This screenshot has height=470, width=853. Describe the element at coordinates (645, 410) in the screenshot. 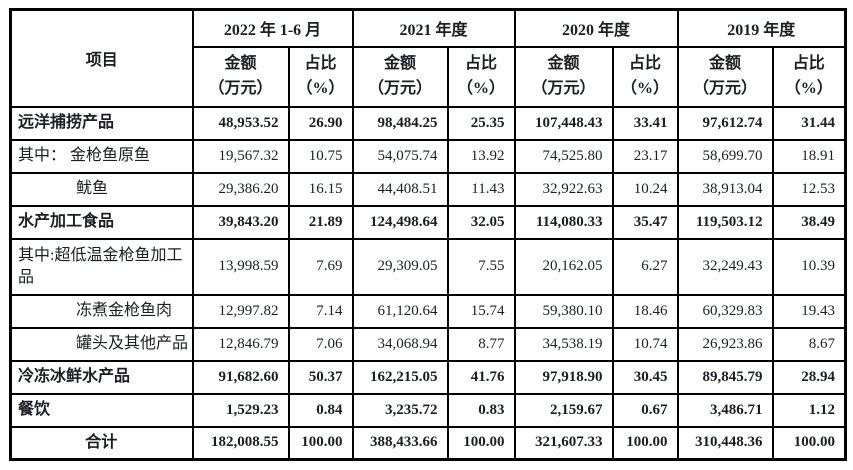

I see `ratio-cell: 0.67` at that location.